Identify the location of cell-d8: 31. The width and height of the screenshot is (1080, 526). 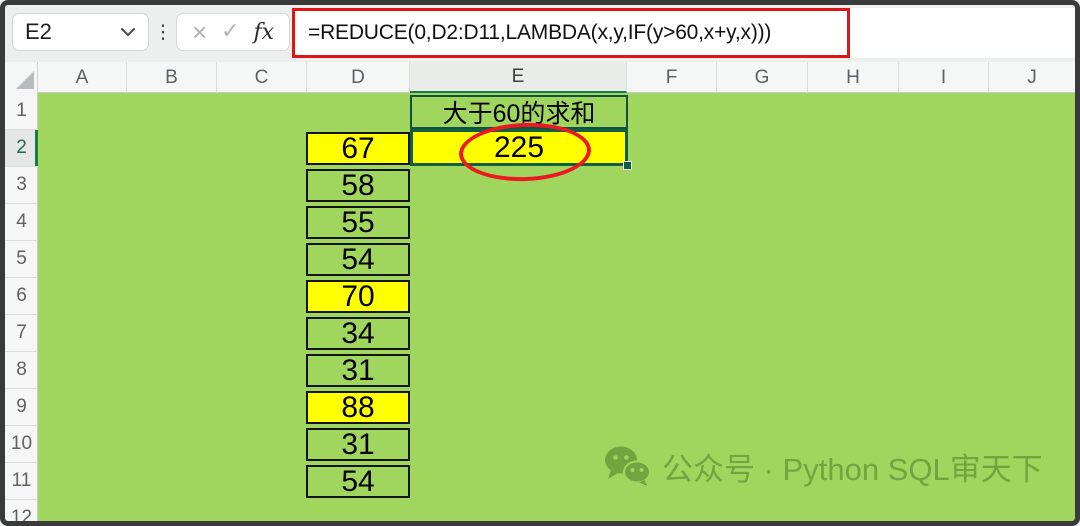
(358, 370).